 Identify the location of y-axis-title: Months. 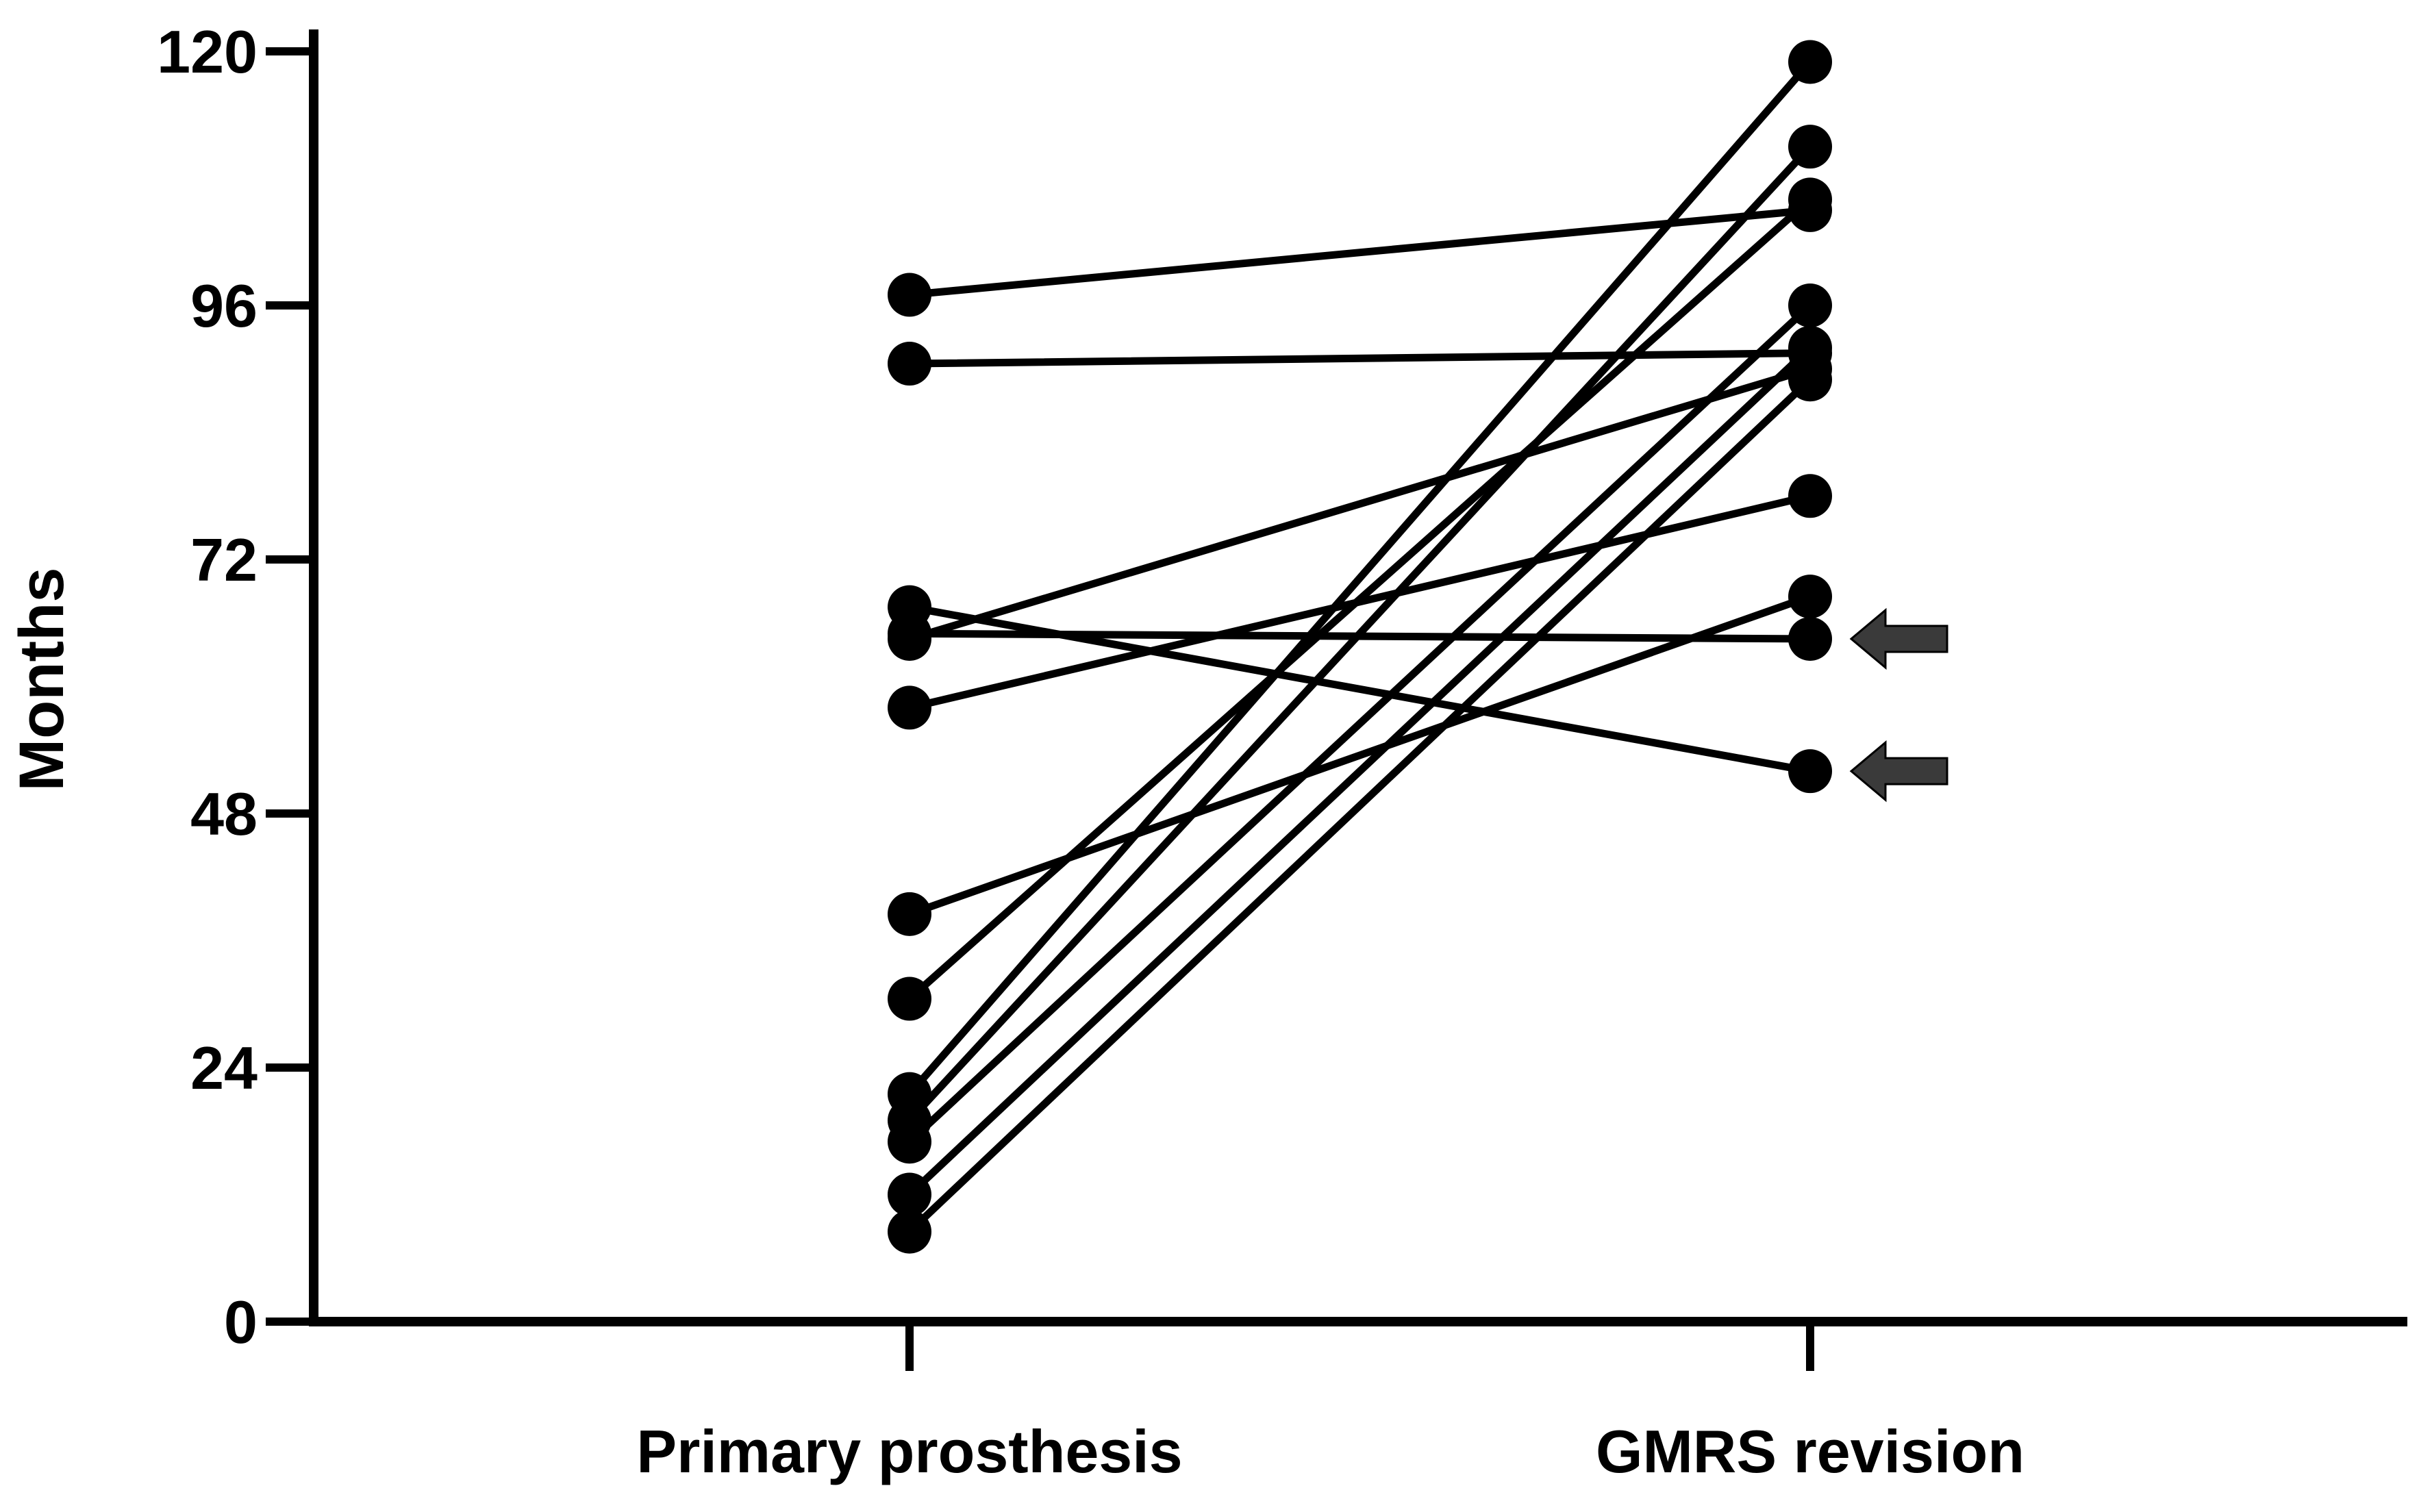
(42, 679).